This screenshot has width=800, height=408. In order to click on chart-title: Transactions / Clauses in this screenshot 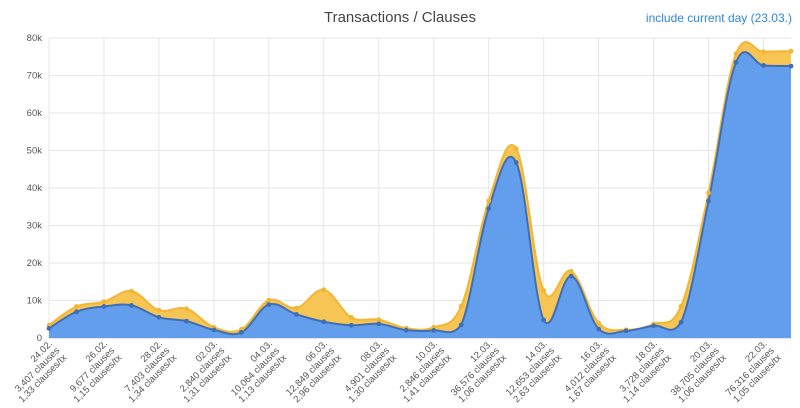, I will do `click(399, 17)`.